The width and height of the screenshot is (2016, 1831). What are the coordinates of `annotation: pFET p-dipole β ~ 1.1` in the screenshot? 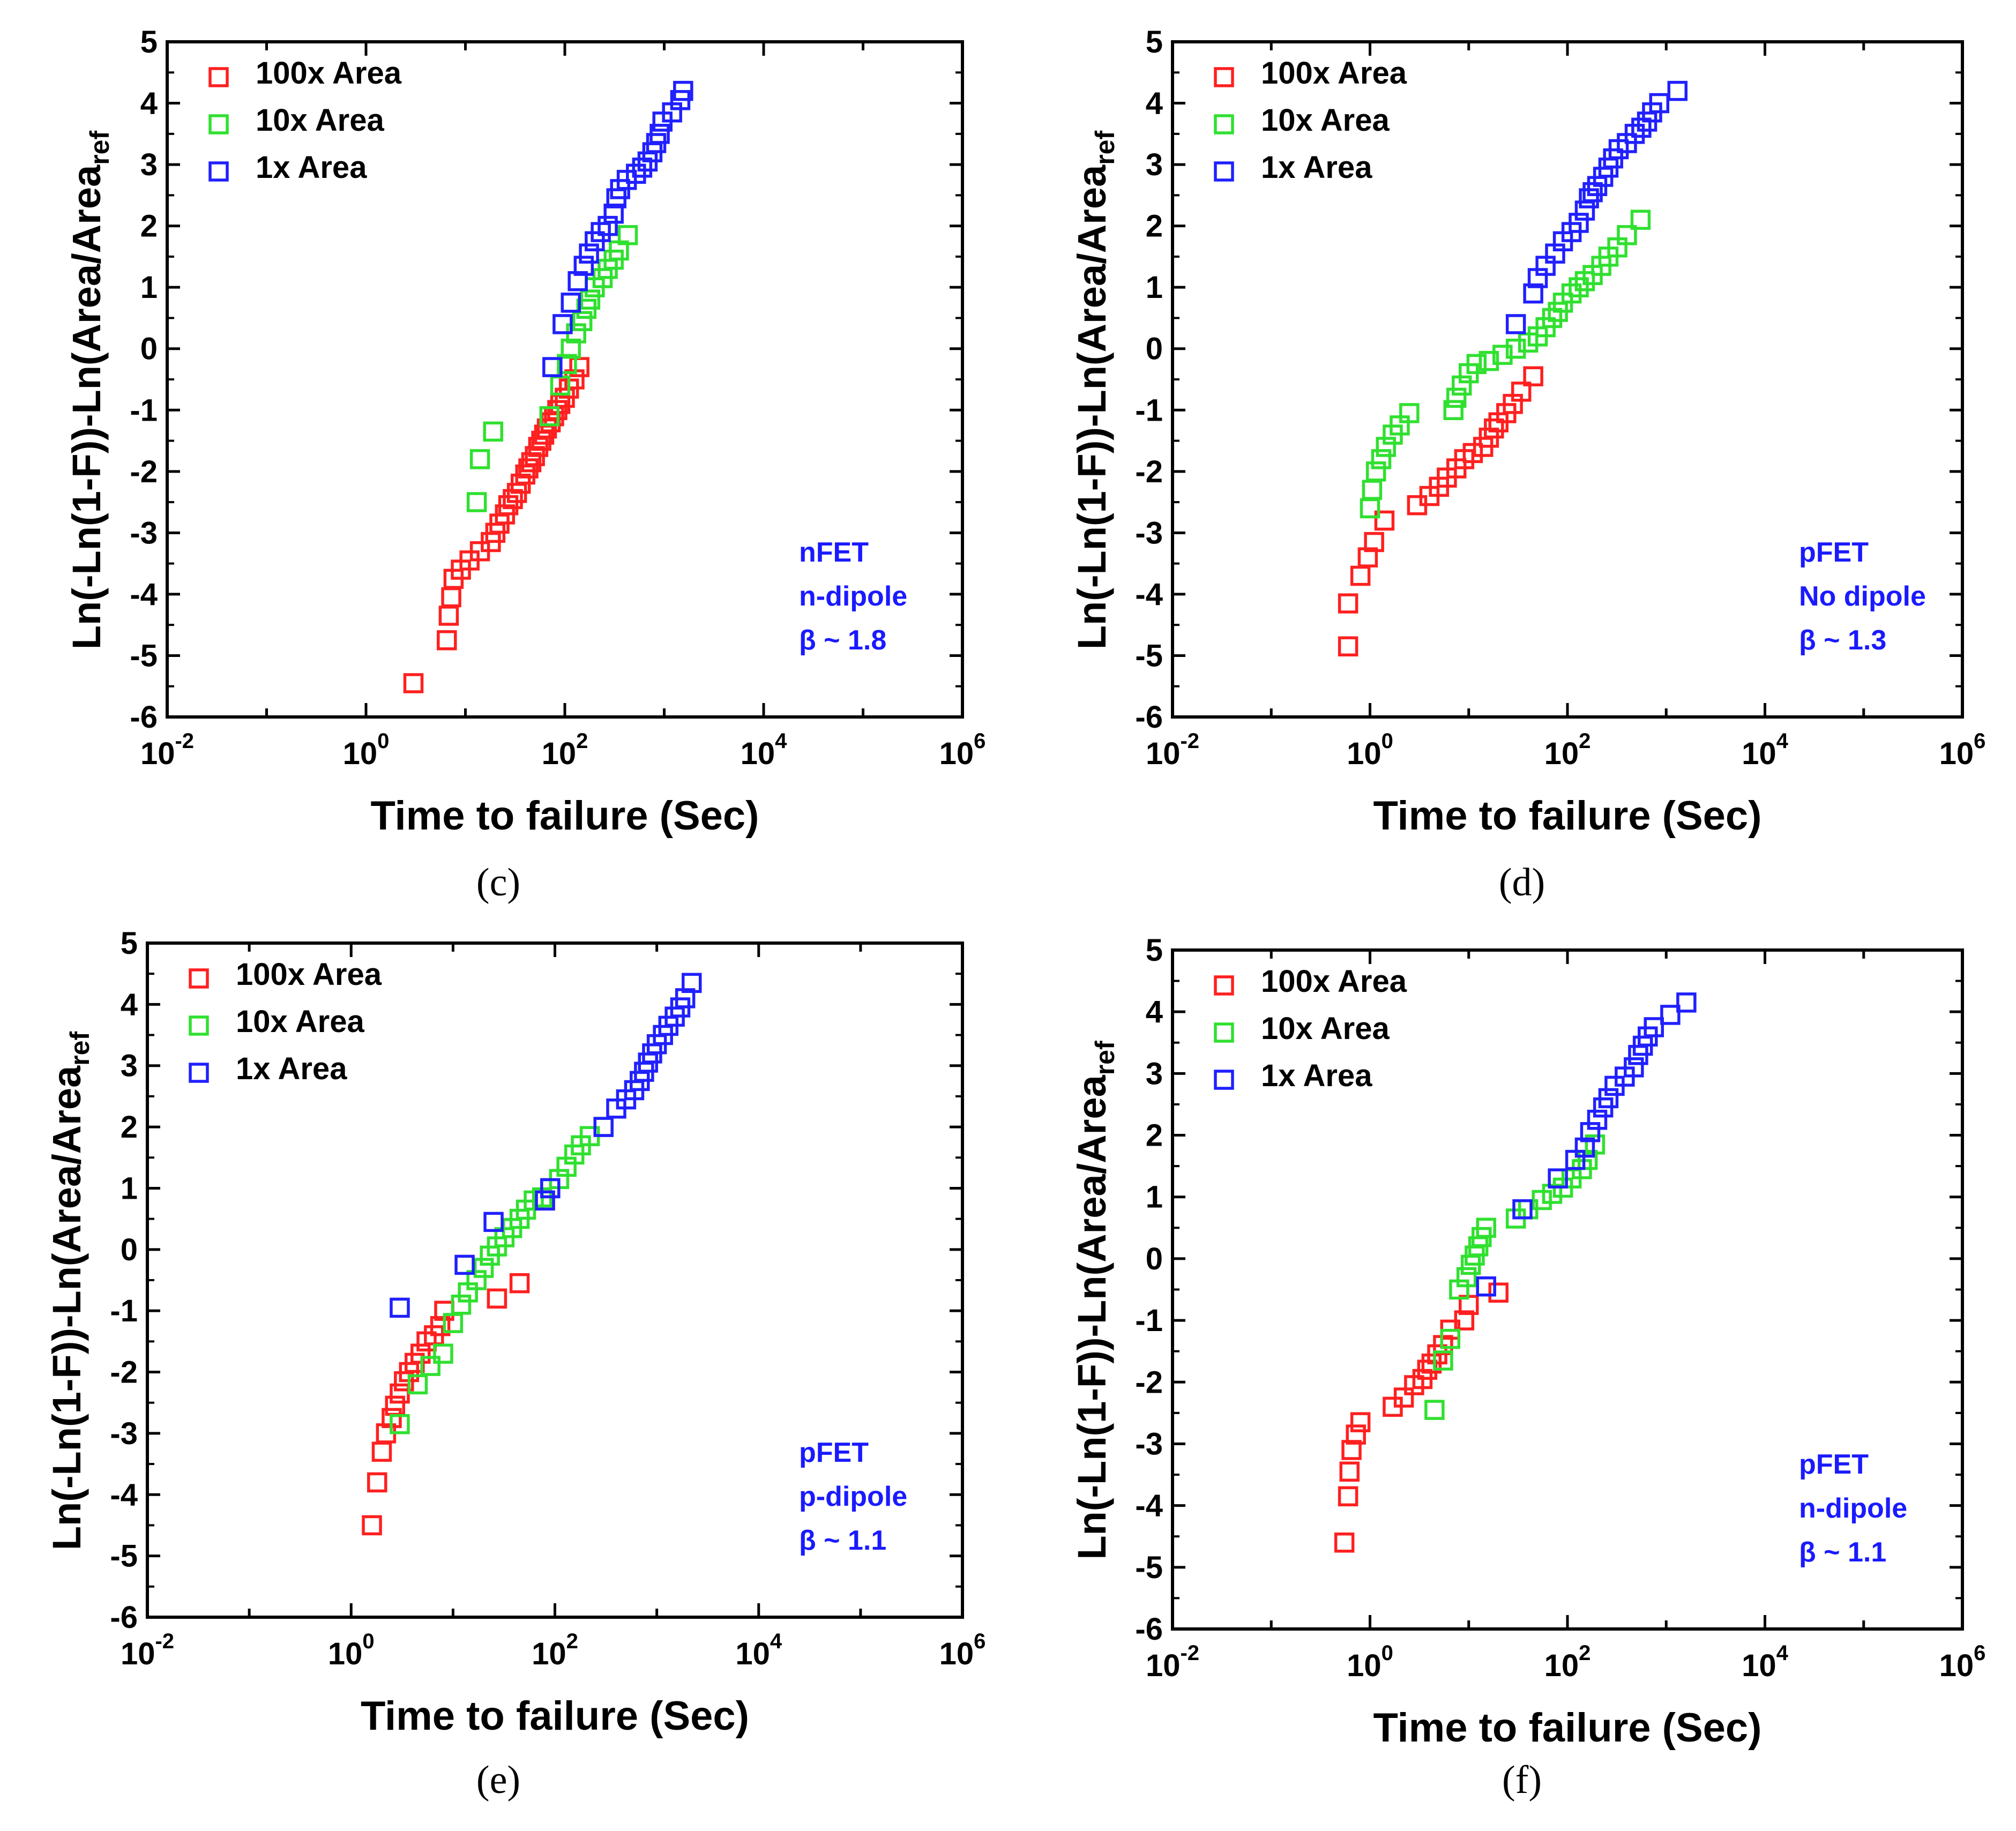 It's located at (853, 1496).